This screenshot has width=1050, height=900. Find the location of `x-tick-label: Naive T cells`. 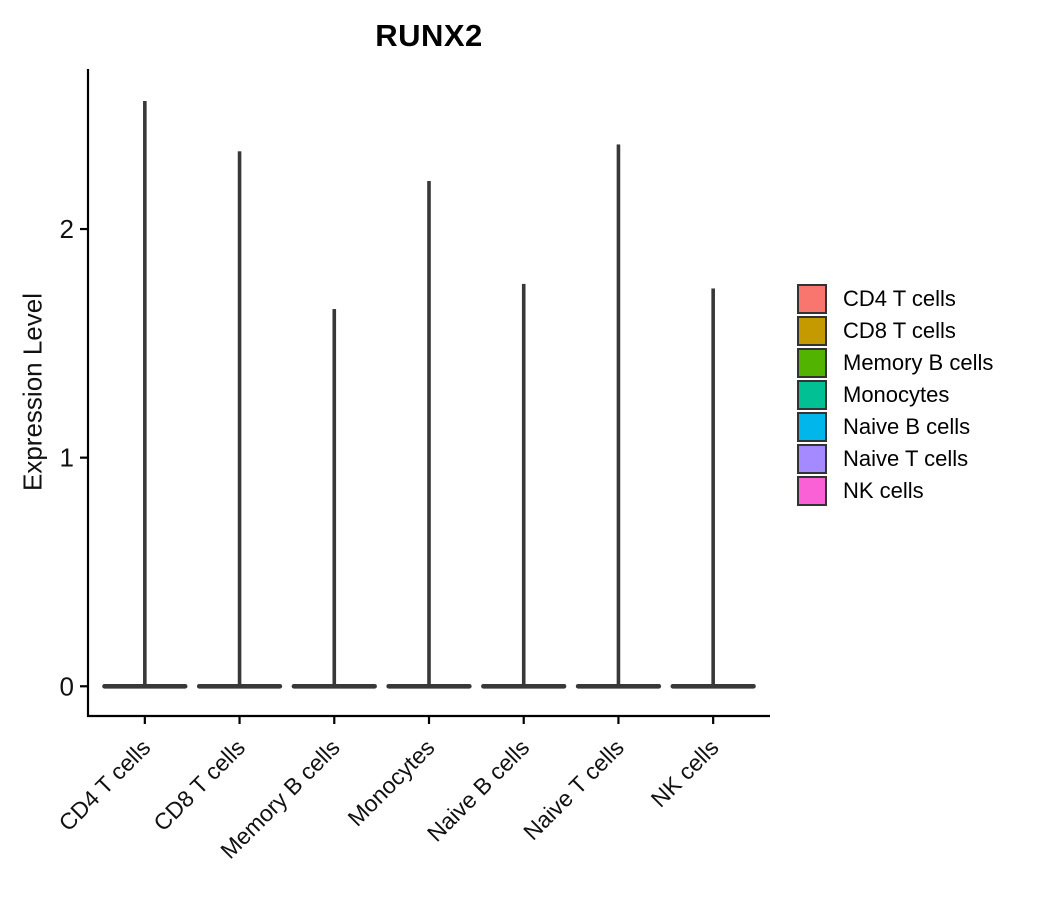

x-tick-label: Naive T cells is located at coordinates (573, 789).